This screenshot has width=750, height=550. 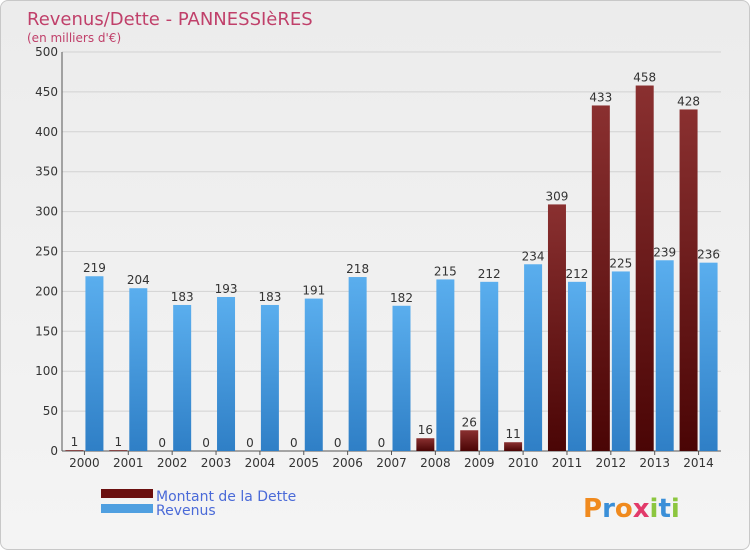 I want to click on y-tick-label: 450, so click(x=46, y=92).